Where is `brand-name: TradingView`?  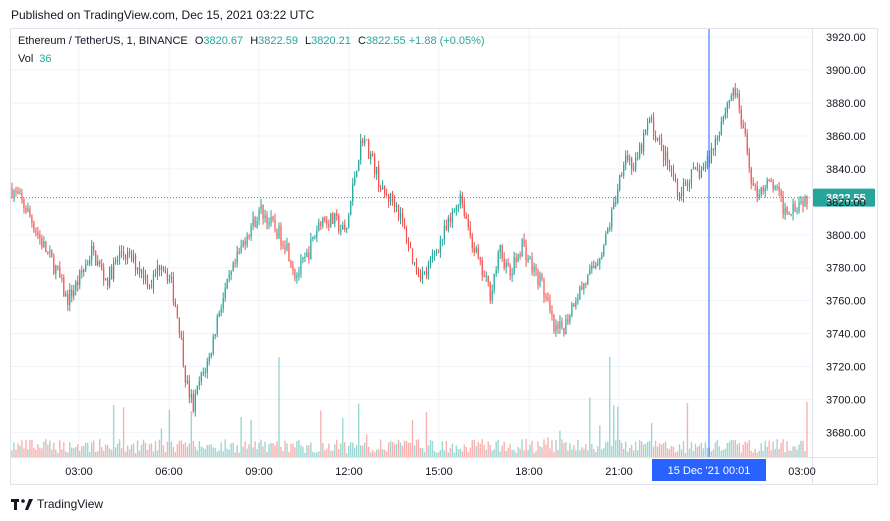
brand-name: TradingView is located at coordinates (70, 503).